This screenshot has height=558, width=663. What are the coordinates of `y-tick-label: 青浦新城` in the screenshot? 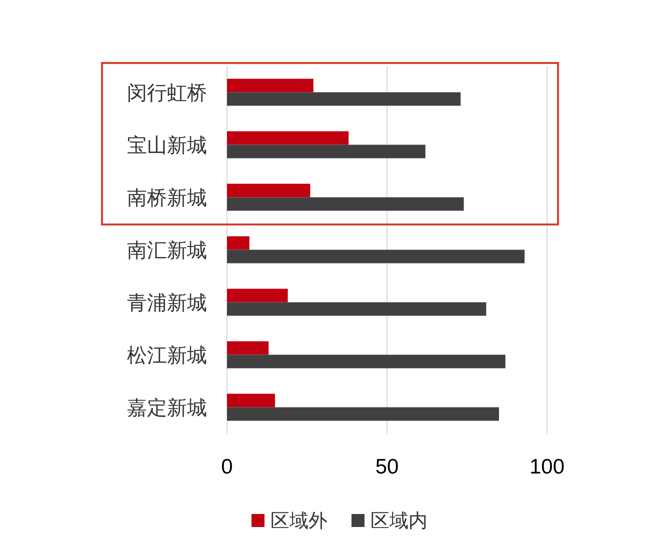 It's located at (167, 303).